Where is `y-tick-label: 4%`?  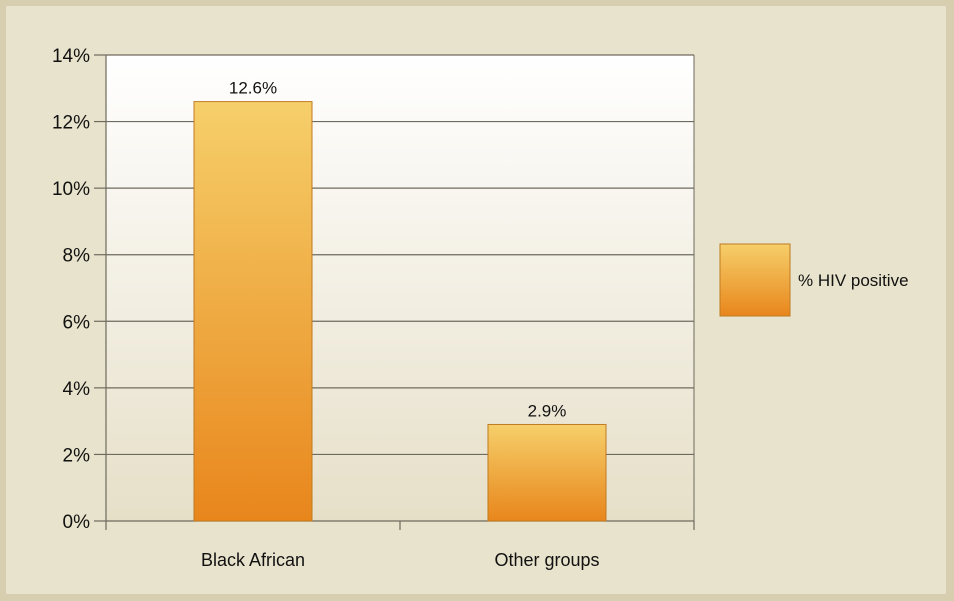 y-tick-label: 4% is located at coordinates (77, 389).